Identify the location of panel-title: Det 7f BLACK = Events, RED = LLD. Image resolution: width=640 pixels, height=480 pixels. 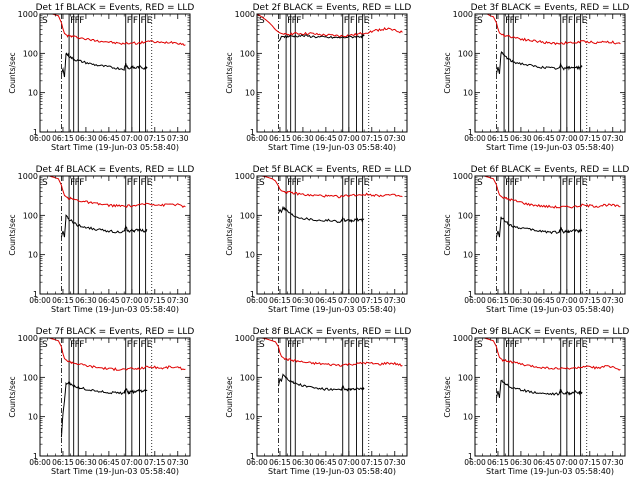
(115, 332).